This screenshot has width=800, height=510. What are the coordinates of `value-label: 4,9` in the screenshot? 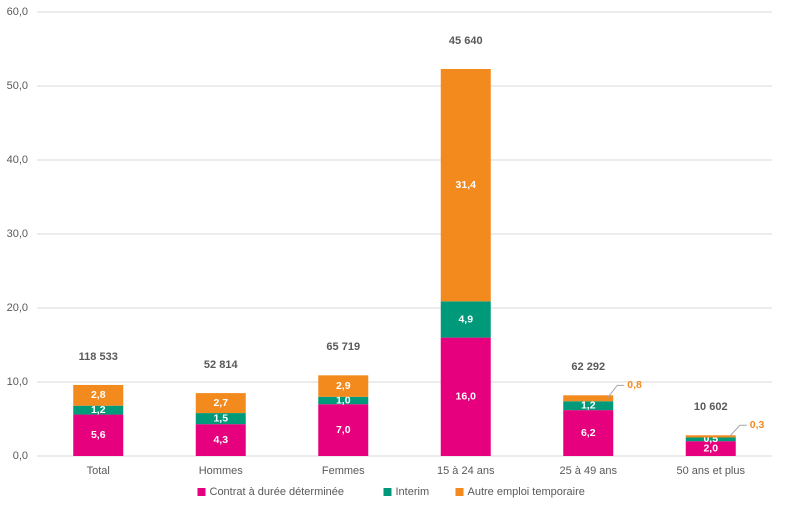 It's located at (465, 319).